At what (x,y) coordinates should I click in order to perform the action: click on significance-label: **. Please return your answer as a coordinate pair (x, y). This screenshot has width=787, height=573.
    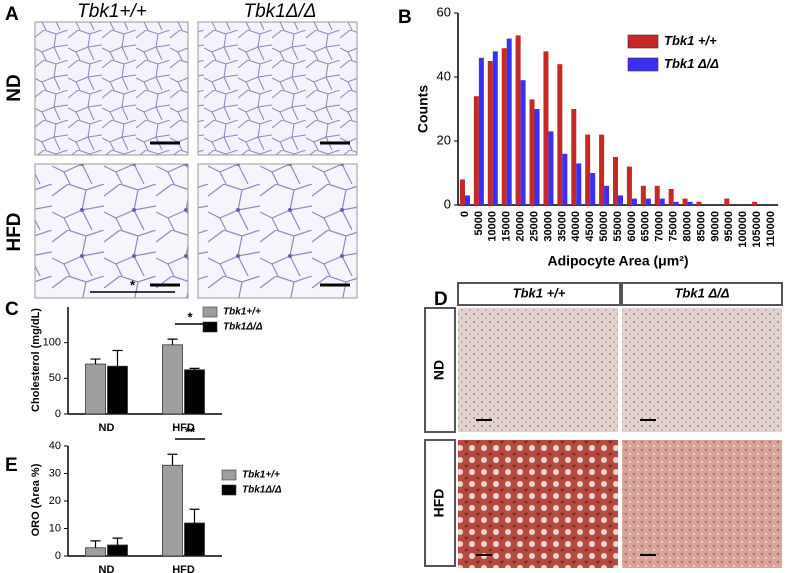
    Looking at the image, I should click on (190, 431).